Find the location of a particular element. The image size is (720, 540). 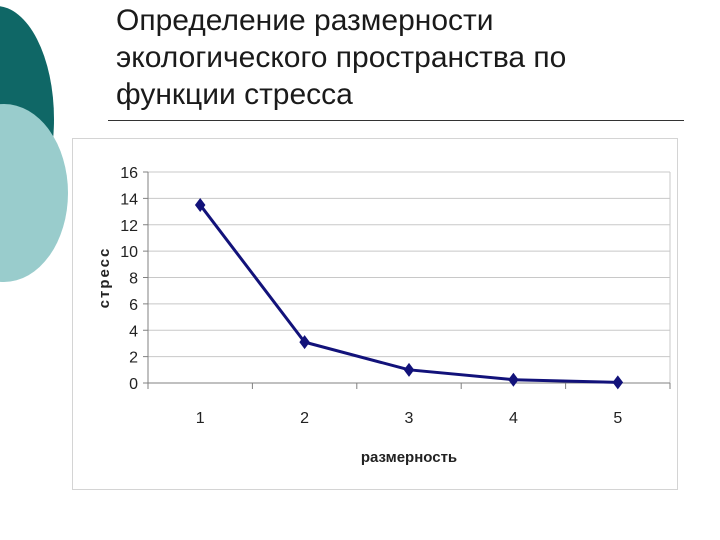

x-tick-label: 2 is located at coordinates (304, 418).